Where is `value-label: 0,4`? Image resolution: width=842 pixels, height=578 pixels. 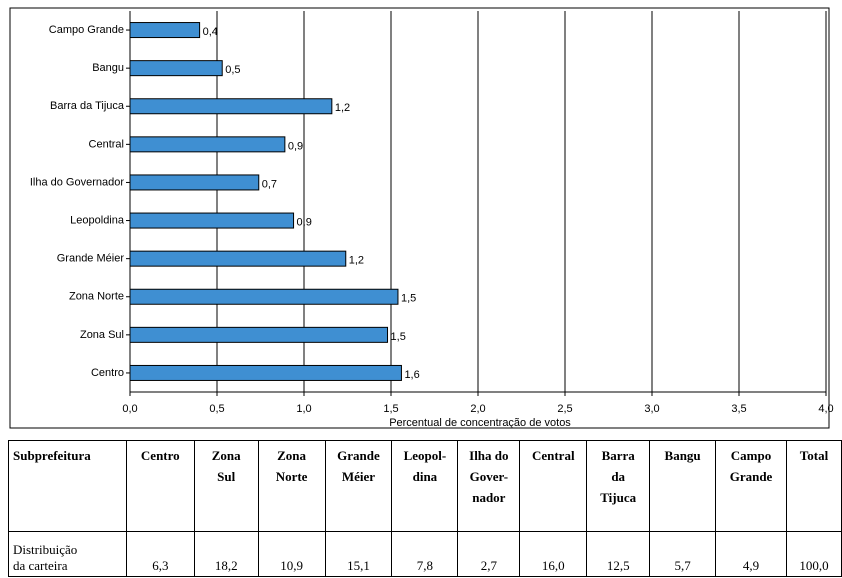
value-label: 0,4 is located at coordinates (210, 32).